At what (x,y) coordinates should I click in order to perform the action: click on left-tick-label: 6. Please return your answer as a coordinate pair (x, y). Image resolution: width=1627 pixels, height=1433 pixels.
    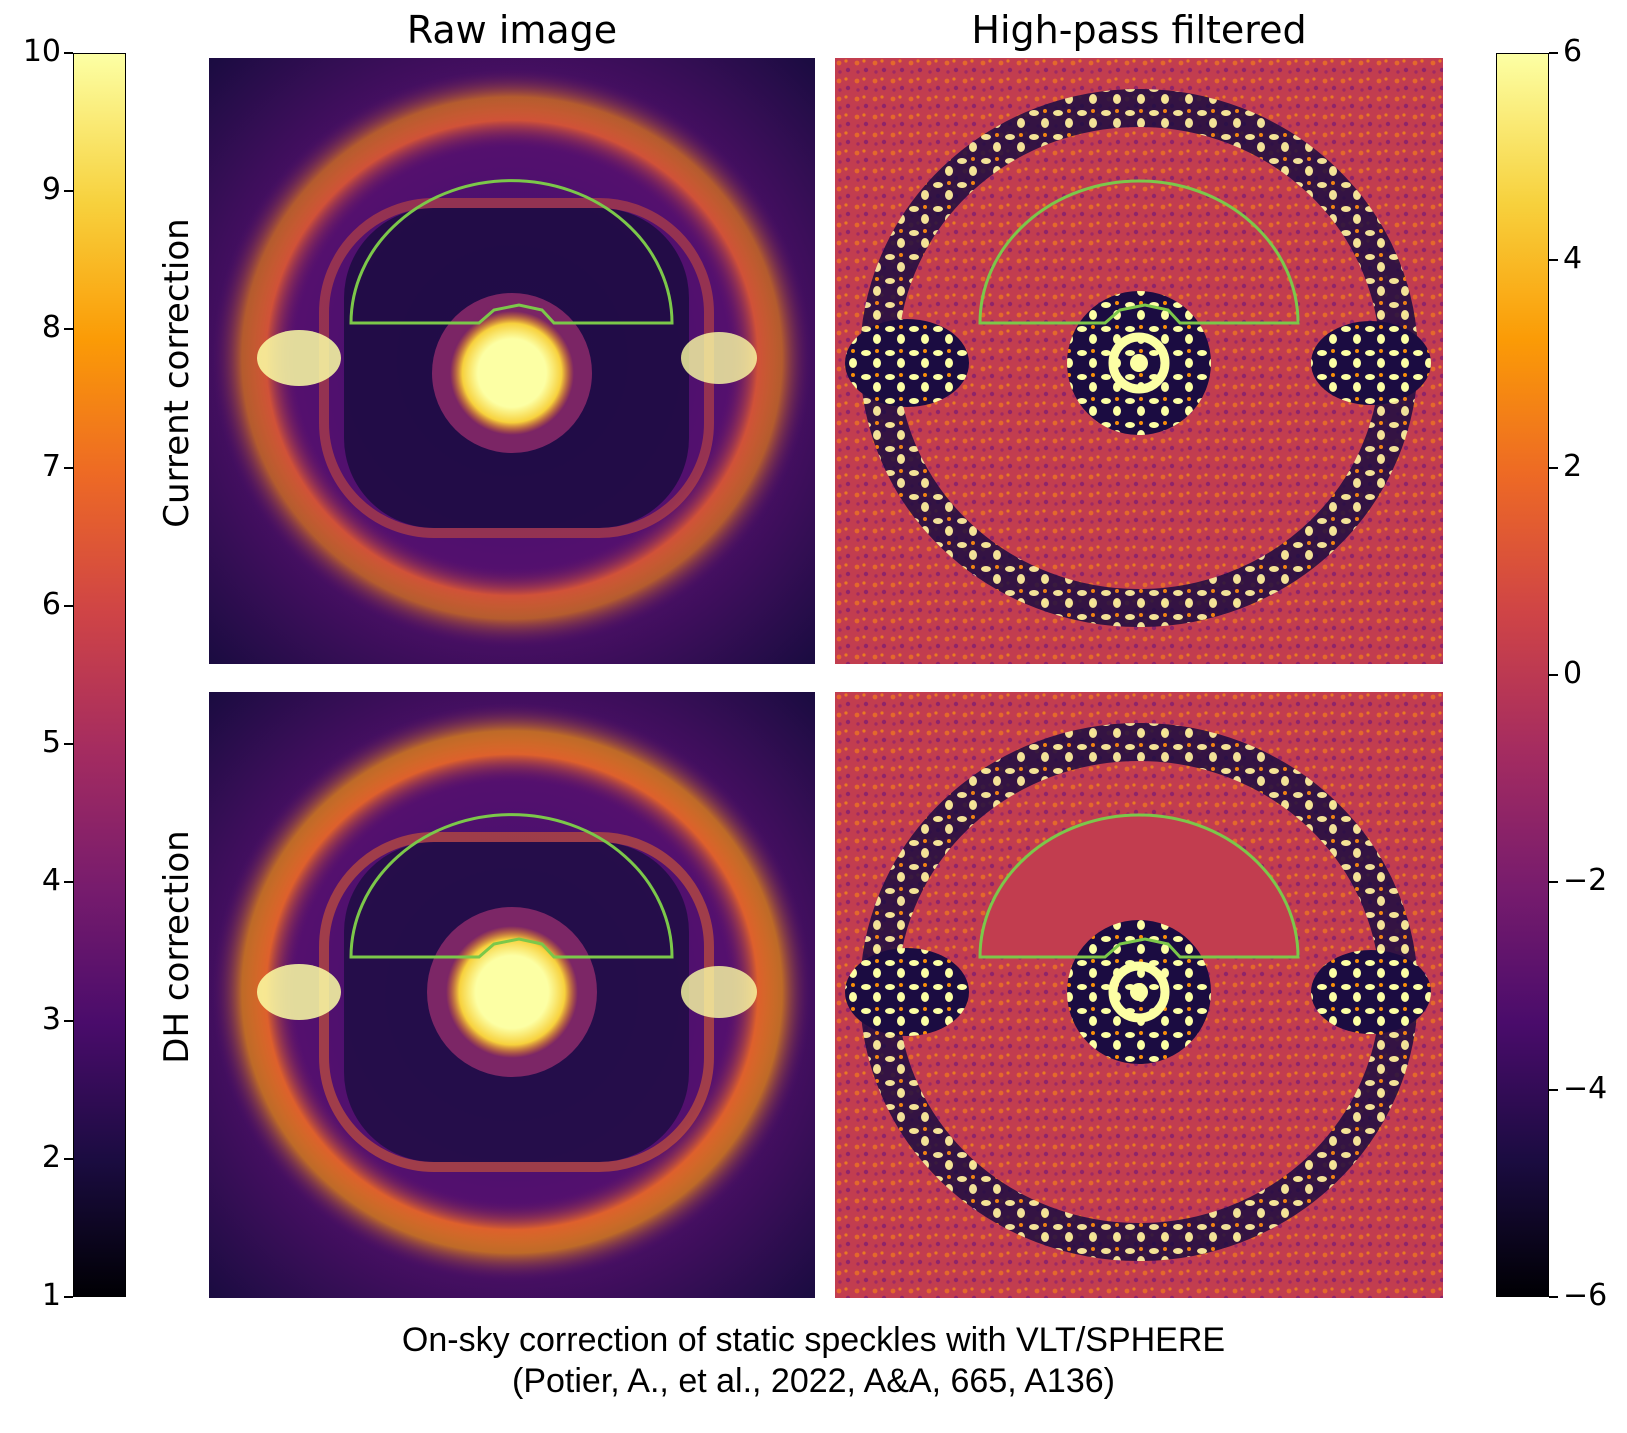
    Looking at the image, I should click on (51, 604).